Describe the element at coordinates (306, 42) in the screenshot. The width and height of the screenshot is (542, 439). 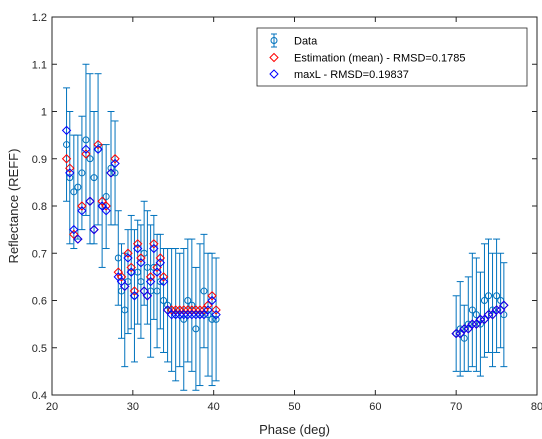
I see `legend-data-label: Data` at that location.